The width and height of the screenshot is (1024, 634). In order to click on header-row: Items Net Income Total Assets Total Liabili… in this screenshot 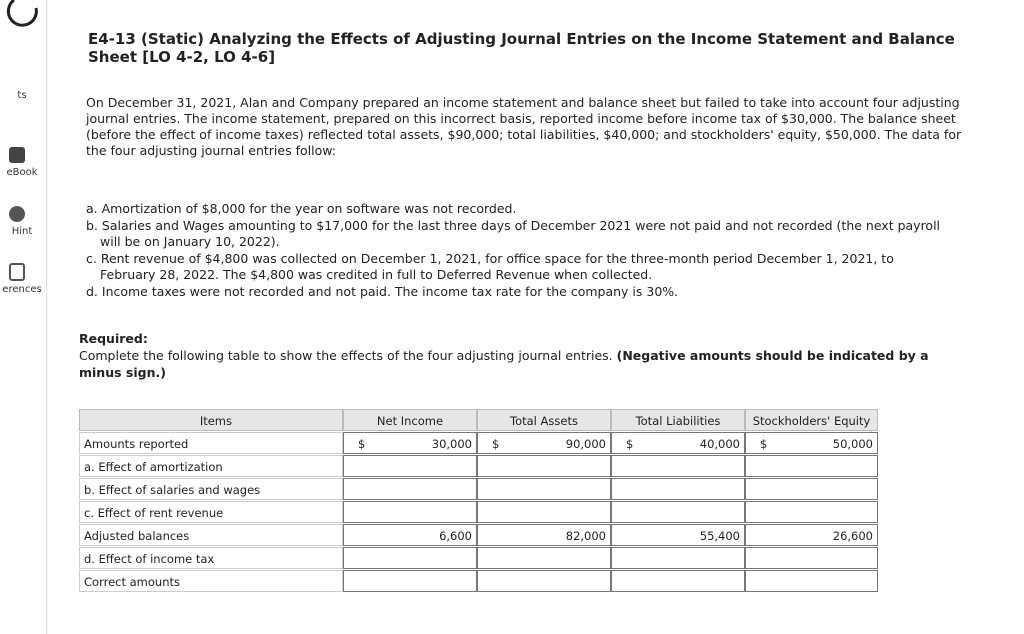, I will do `click(479, 420)`.